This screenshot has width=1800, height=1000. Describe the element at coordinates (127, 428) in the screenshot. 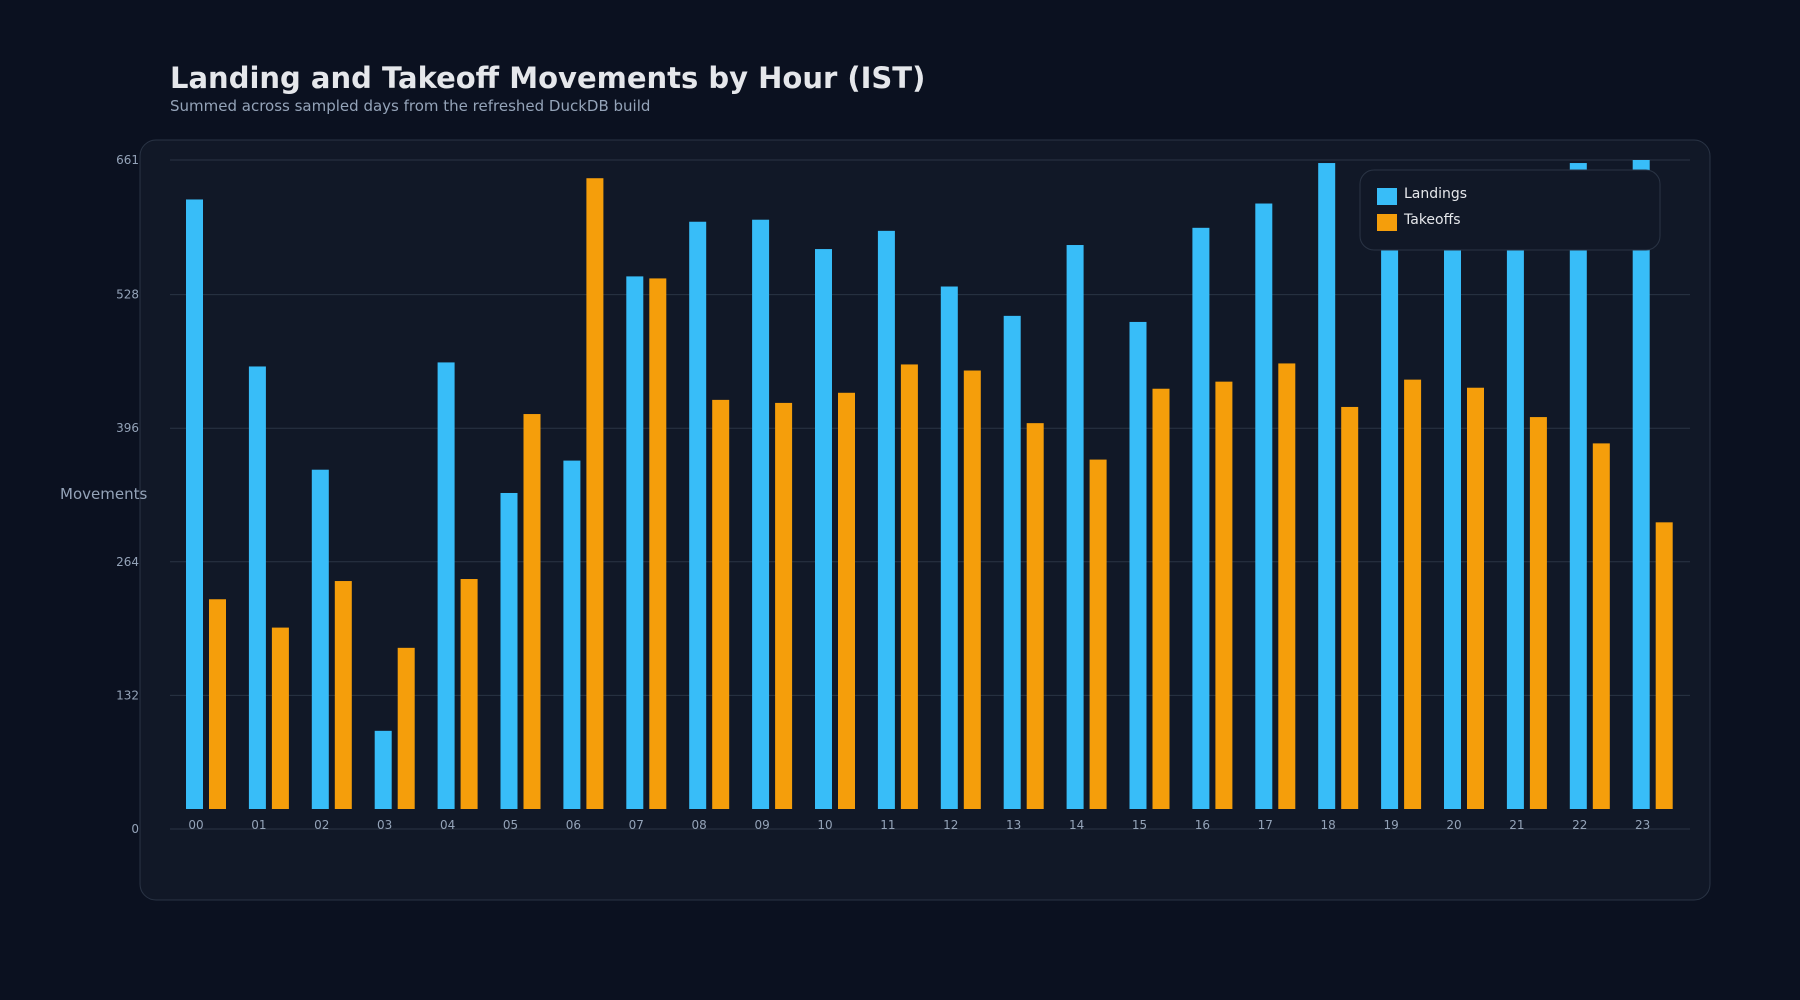

I see `y-tick-label: 396` at that location.